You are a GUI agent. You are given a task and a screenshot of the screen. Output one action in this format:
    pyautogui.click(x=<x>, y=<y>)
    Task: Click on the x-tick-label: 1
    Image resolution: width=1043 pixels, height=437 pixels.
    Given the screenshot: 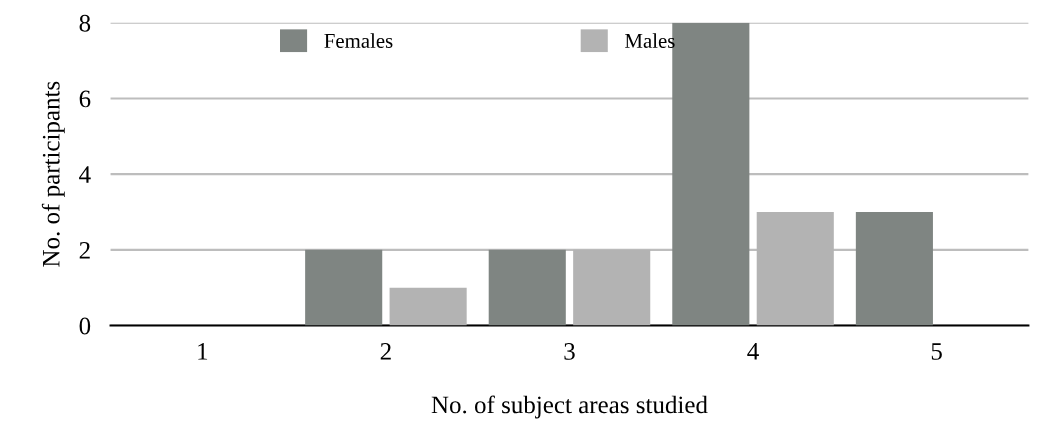 What is the action you would take?
    pyautogui.click(x=203, y=351)
    